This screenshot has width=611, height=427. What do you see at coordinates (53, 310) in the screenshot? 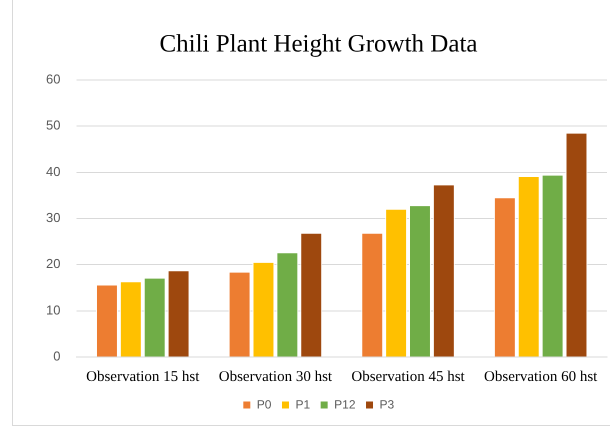
I see `y-tick-label: 10` at bounding box center [53, 310].